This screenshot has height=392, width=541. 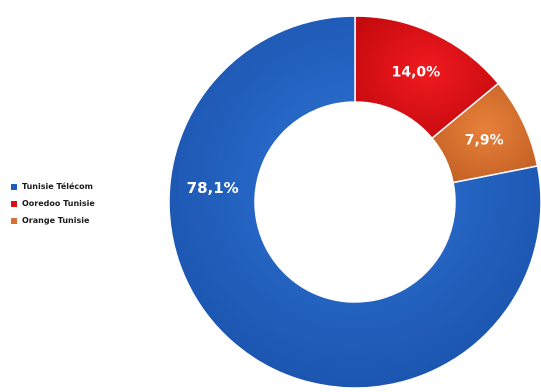 What do you see at coordinates (56, 220) in the screenshot?
I see `legend-label-orange-tunisie: Orange Tunisie` at bounding box center [56, 220].